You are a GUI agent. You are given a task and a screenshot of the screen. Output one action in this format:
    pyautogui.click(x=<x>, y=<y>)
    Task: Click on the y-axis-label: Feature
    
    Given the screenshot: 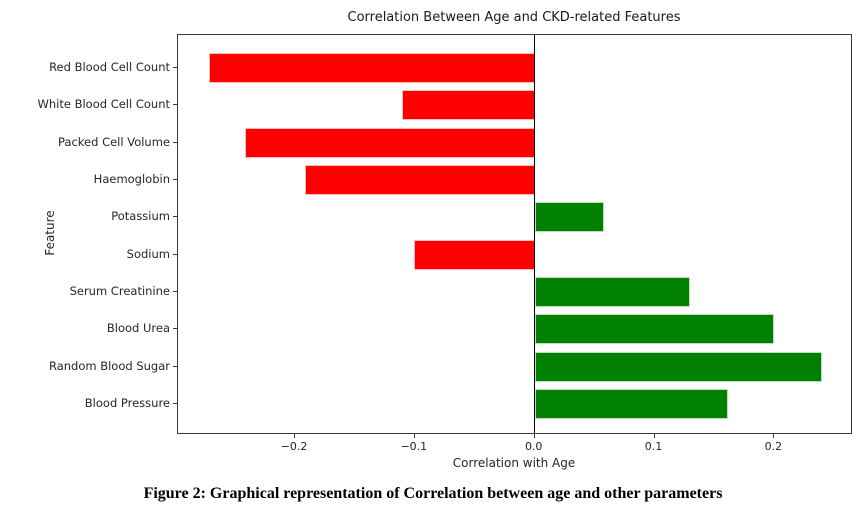 What is the action you would take?
    pyautogui.click(x=50, y=233)
    